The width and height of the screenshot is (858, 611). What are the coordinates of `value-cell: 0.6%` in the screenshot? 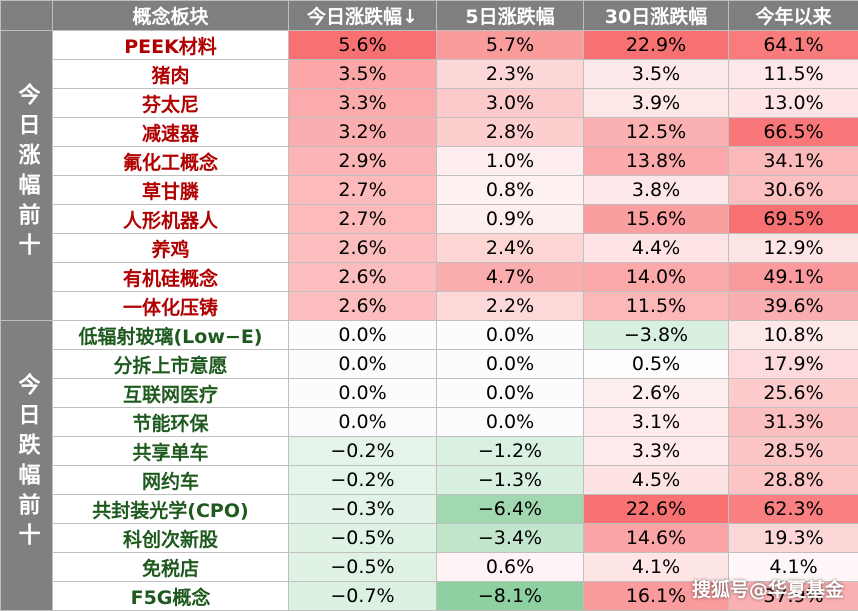 It's located at (510, 567).